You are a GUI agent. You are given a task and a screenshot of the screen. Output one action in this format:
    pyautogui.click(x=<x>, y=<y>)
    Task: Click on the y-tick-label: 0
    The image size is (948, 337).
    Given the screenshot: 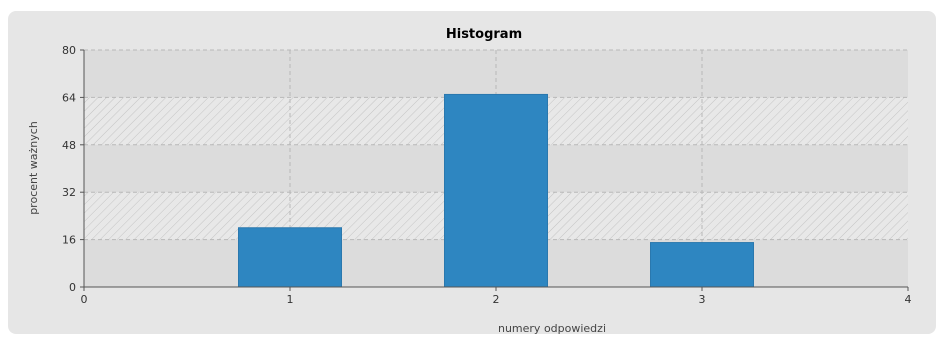 What is the action you would take?
    pyautogui.click(x=72, y=287)
    